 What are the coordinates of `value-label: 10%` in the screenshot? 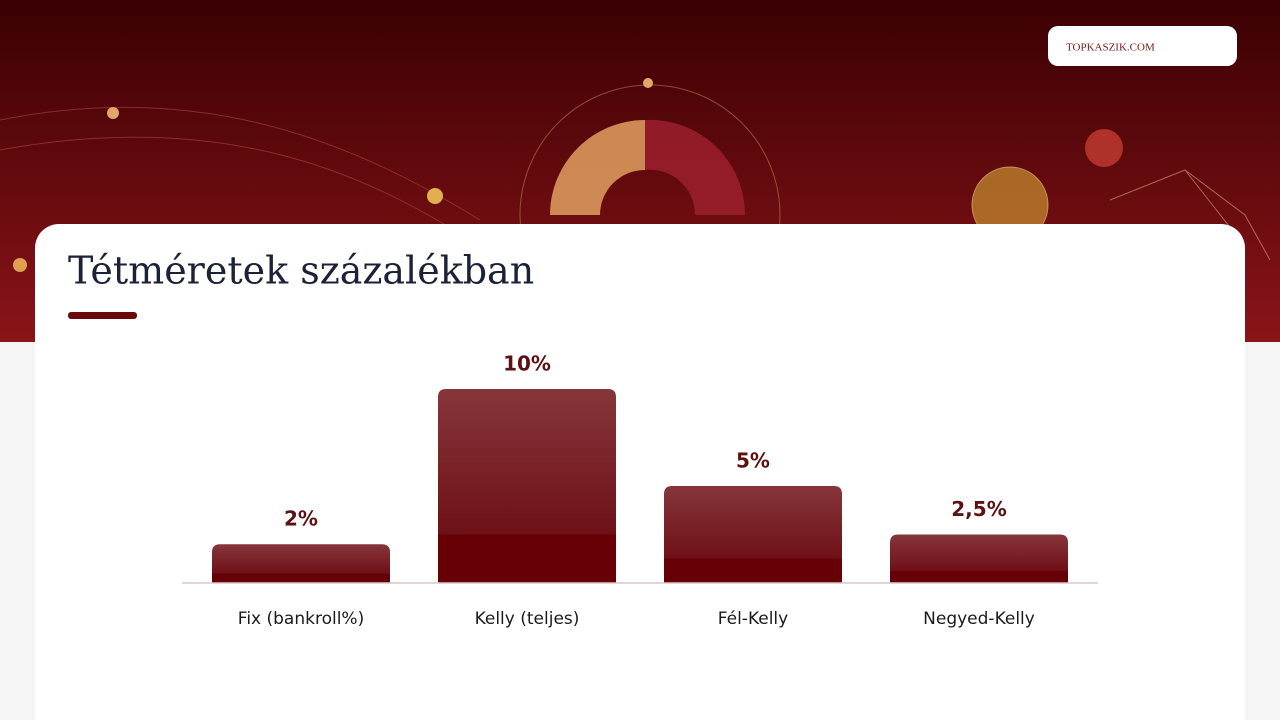 It's located at (527, 364).